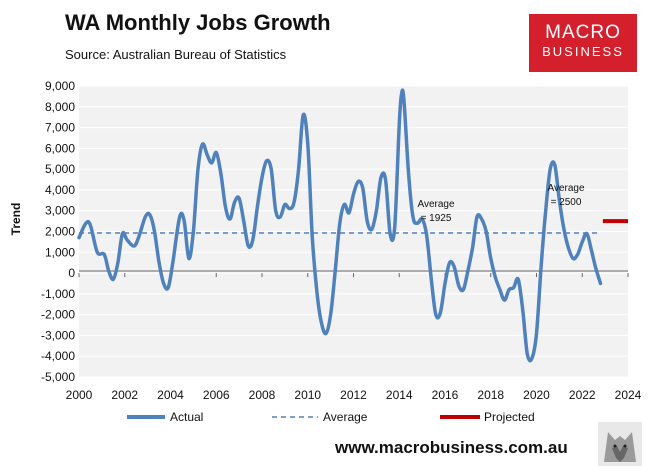 The height and width of the screenshot is (476, 657). What do you see at coordinates (445, 395) in the screenshot?
I see `x-tick-label: 2016` at bounding box center [445, 395].